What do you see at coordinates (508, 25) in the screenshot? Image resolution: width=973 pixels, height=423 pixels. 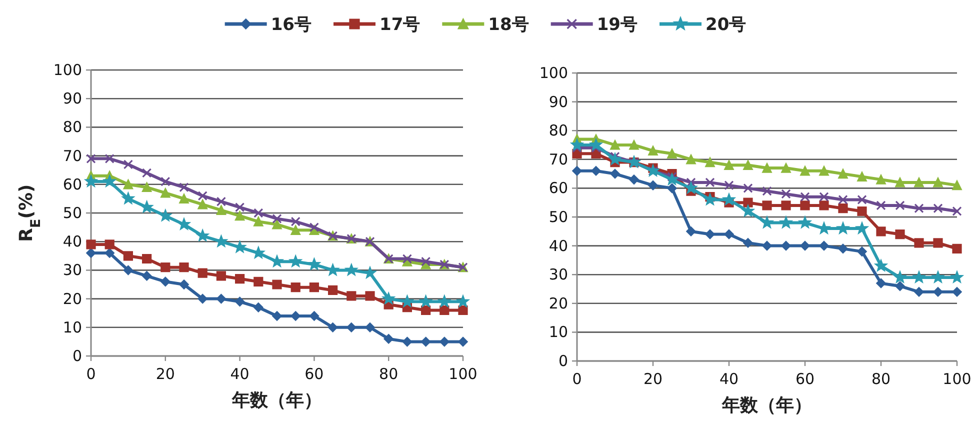 I see `legend-label: 18号` at bounding box center [508, 25].